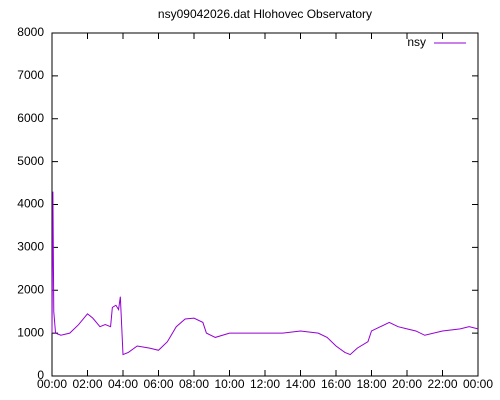 This screenshot has width=500, height=400. Describe the element at coordinates (30, 32) in the screenshot. I see `y-tick-label: 8000` at that location.